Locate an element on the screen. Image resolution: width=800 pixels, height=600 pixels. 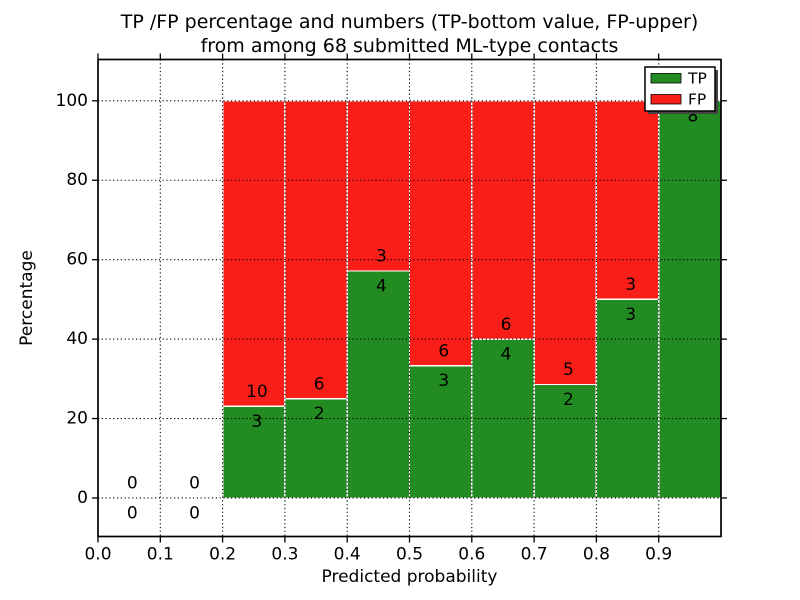
bar-tp-0.8 is located at coordinates (627, 398).